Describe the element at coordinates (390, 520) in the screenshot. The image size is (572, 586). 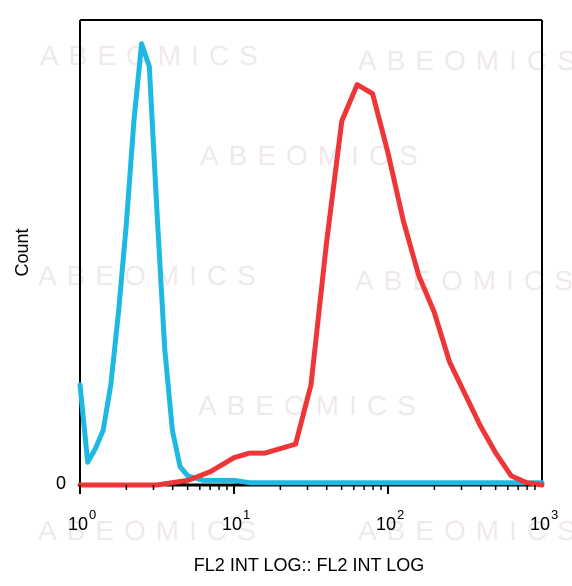
I see `x-tick-label: 10²` at that location.